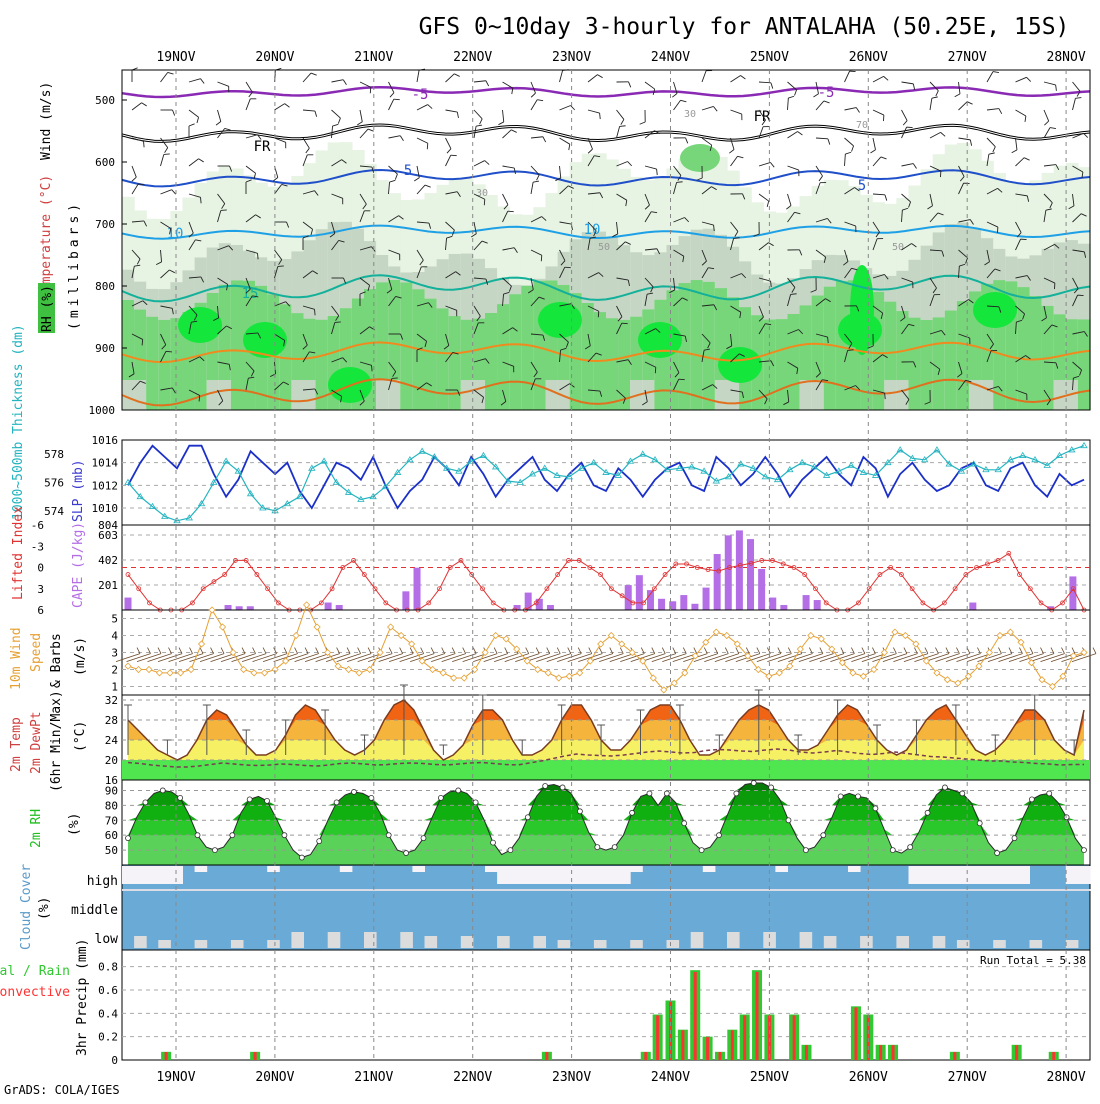  I want to click on lifted-tick-label: 0, so click(40, 568).